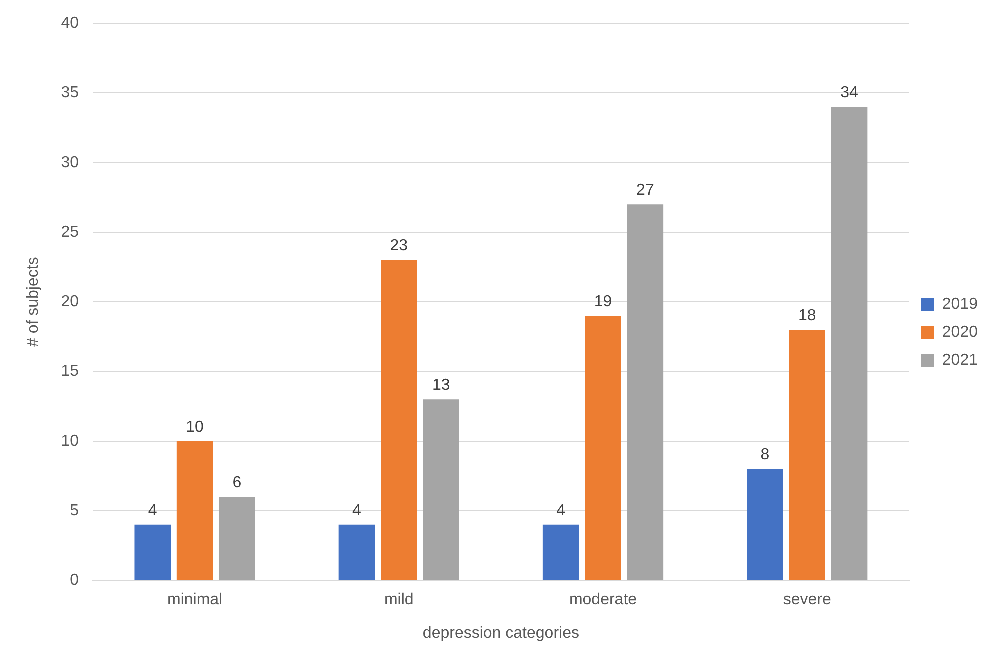  I want to click on data-label: 19, so click(603, 301).